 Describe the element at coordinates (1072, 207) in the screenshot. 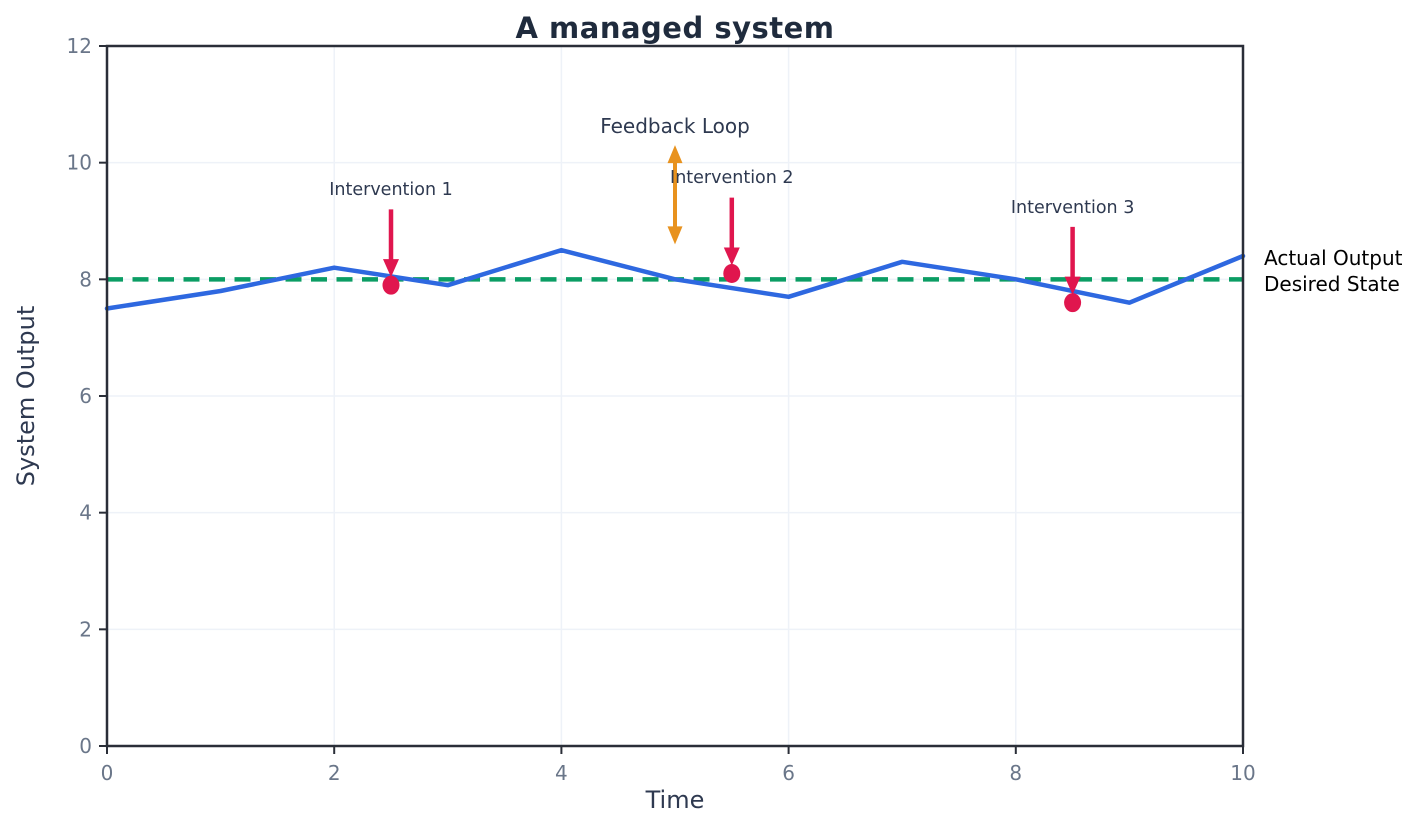

I see `intervention-3-label: Intervention 3` at that location.